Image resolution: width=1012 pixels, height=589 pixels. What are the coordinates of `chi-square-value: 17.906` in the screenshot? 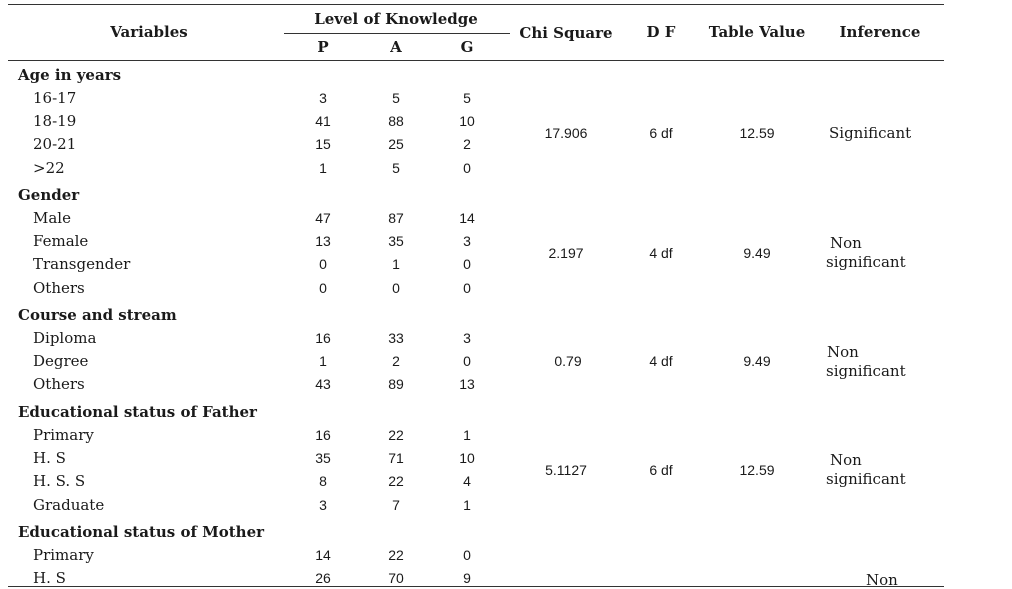 It's located at (566, 133).